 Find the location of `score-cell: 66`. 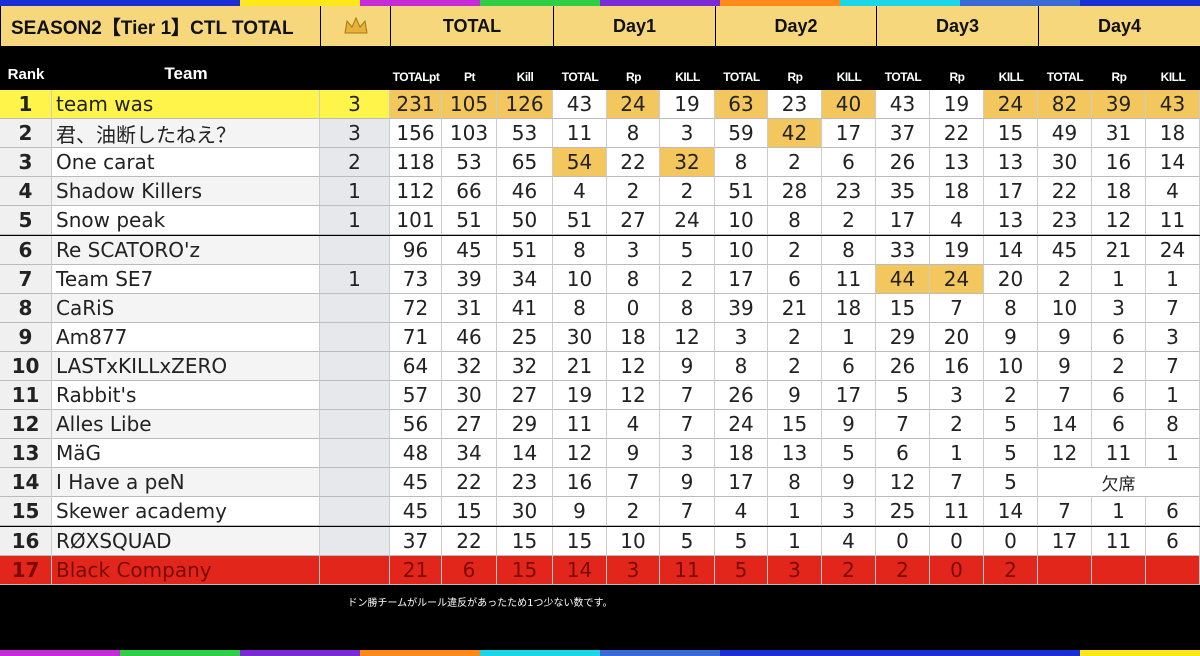

score-cell: 66 is located at coordinates (469, 192).